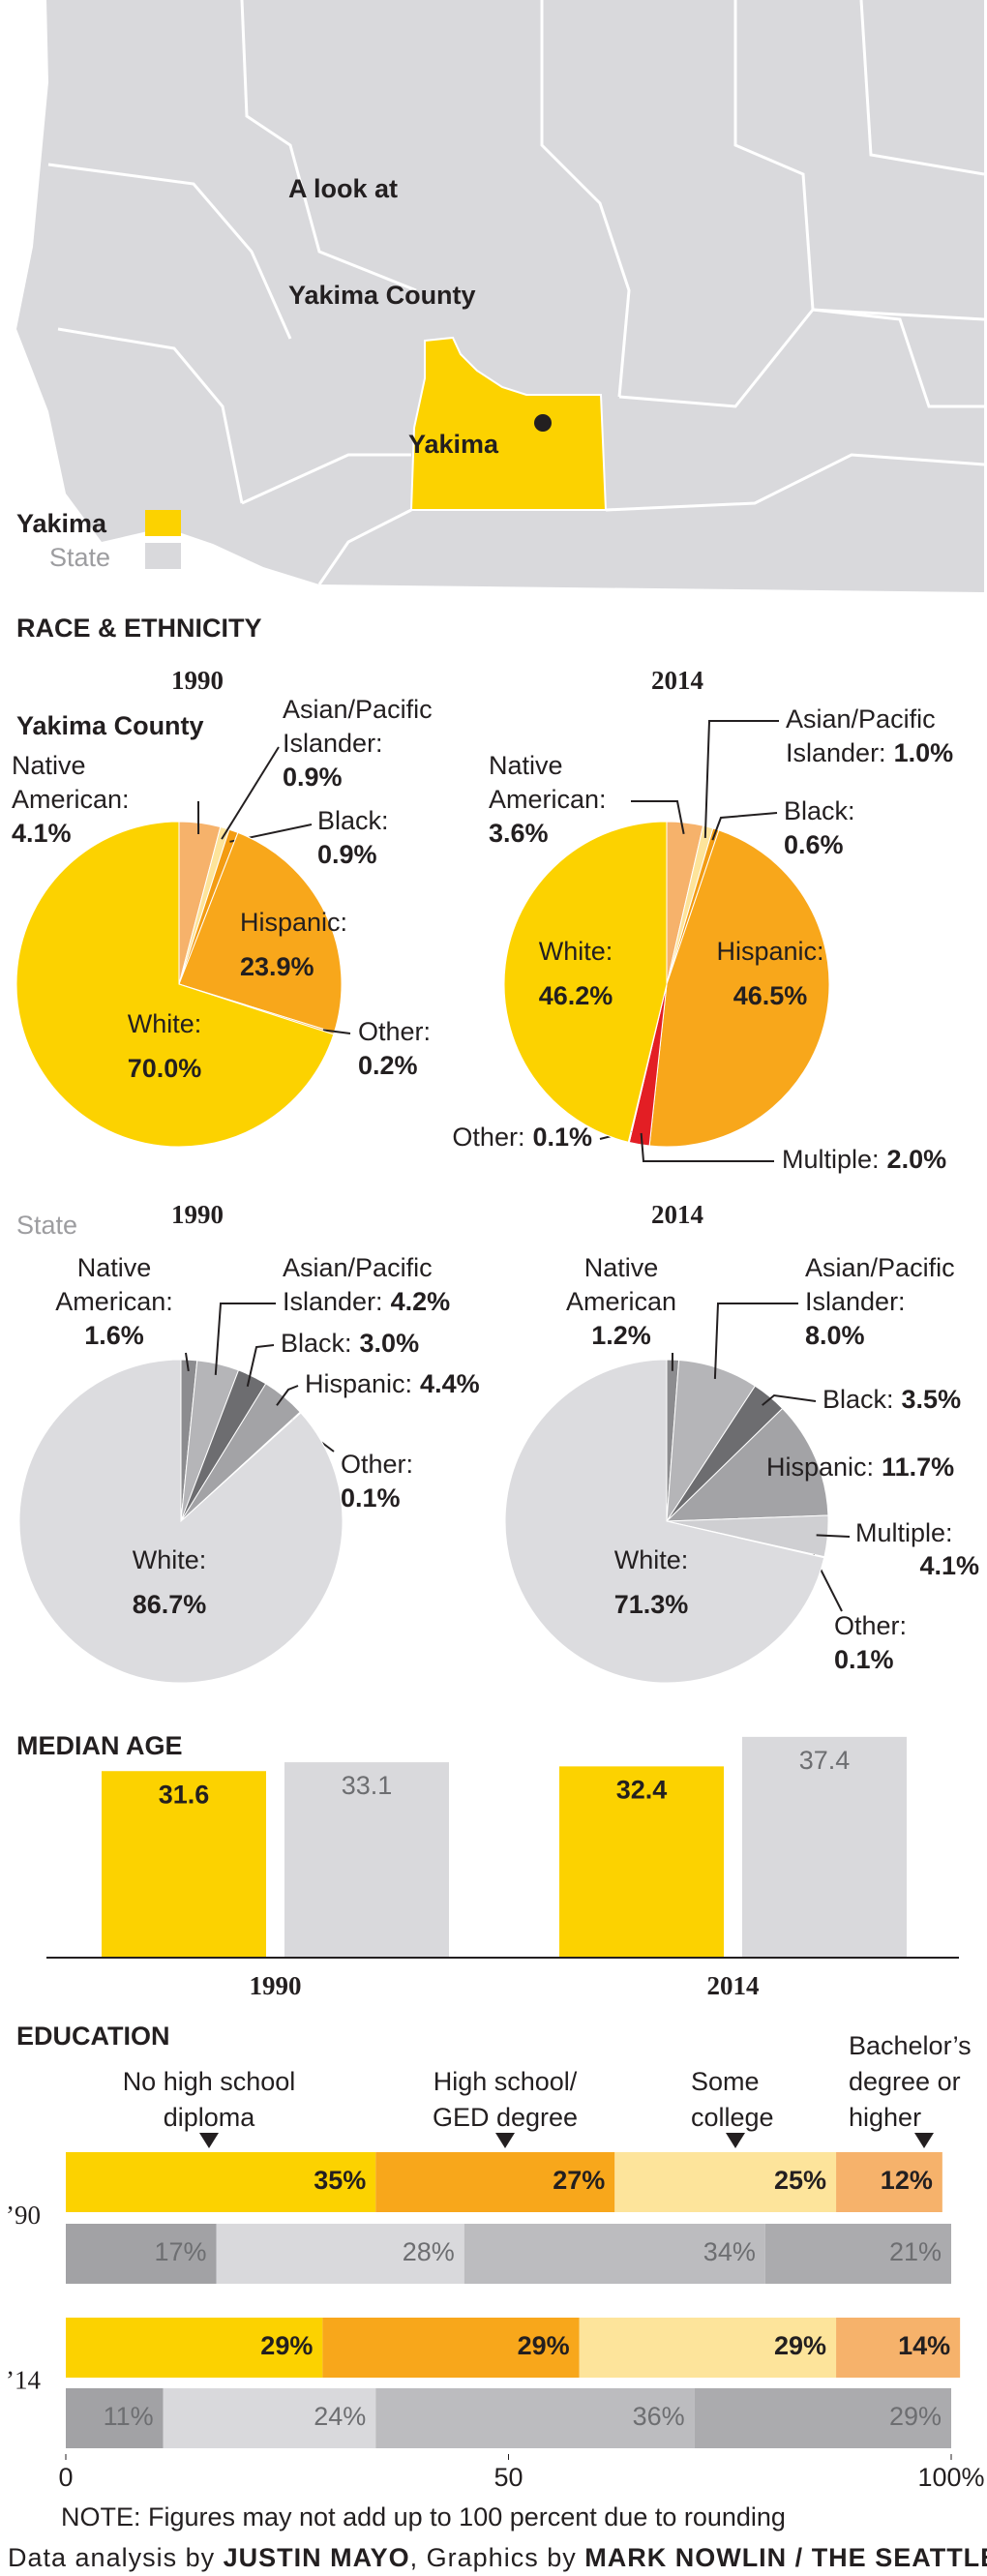 Image resolution: width=987 pixels, height=2576 pixels. What do you see at coordinates (165, 1068) in the screenshot?
I see `slice-value: 70.0%` at bounding box center [165, 1068].